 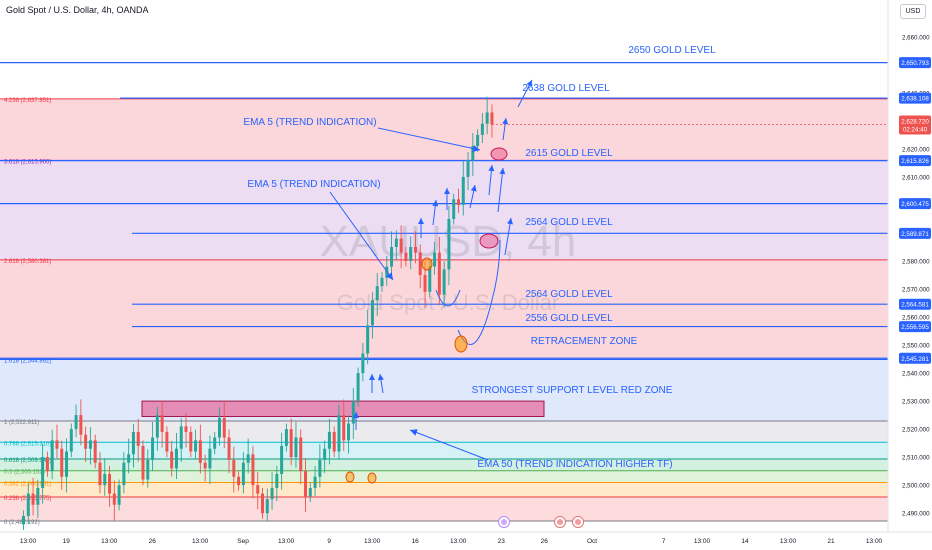 I want to click on currency-button: USD, so click(x=913, y=11).